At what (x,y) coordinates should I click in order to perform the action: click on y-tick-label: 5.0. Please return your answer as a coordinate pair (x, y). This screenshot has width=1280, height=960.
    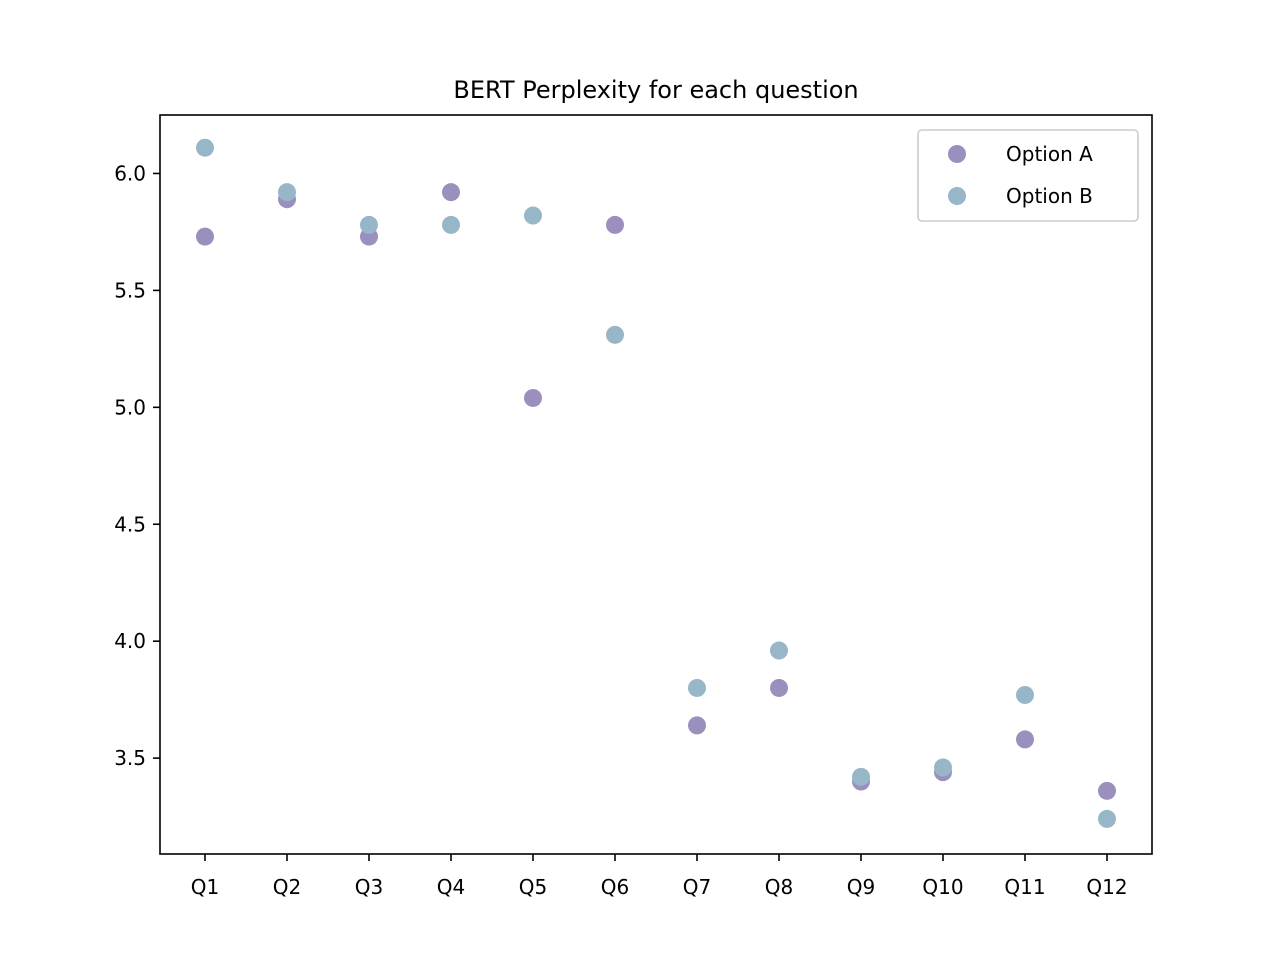
    Looking at the image, I should click on (130, 407).